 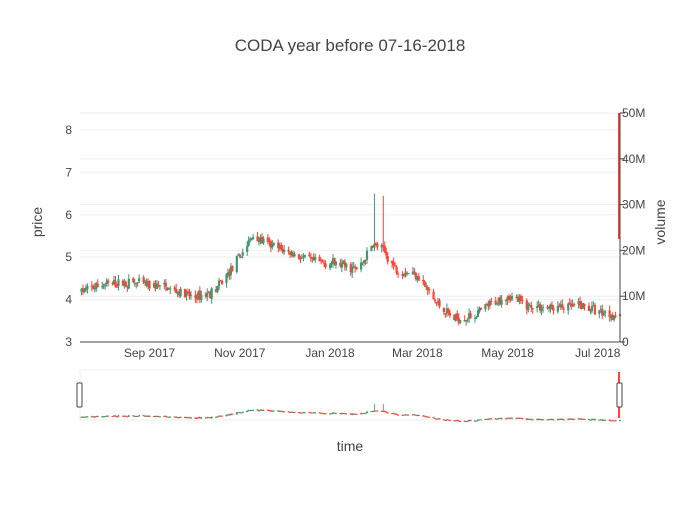 I want to click on range-slider-background, so click(x=350, y=395).